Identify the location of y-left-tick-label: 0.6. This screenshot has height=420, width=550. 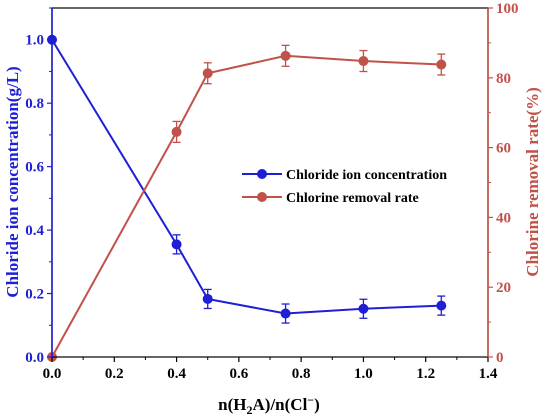
(34, 168).